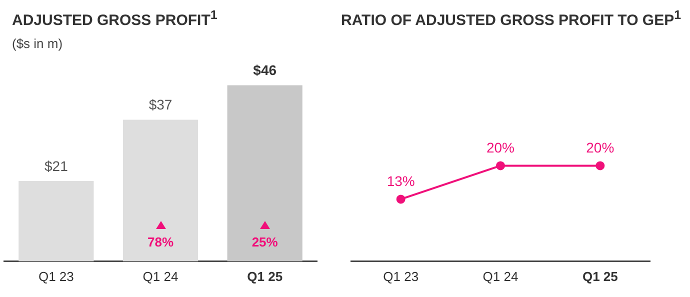 The width and height of the screenshot is (690, 297). Describe the element at coordinates (265, 70) in the screenshot. I see `data-label: $46` at that location.